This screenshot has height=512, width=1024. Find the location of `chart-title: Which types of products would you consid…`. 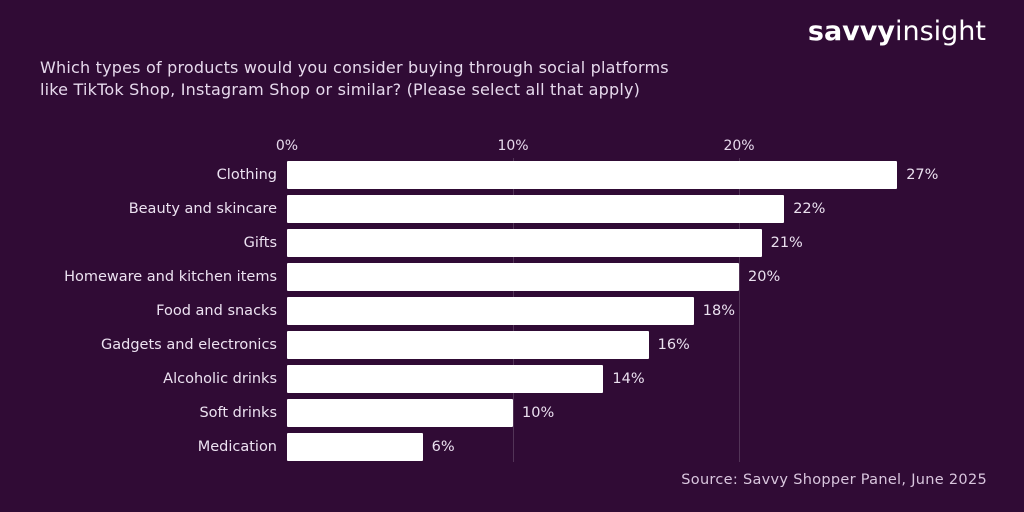

chart-title: Which types of products would you consid… is located at coordinates (354, 78).